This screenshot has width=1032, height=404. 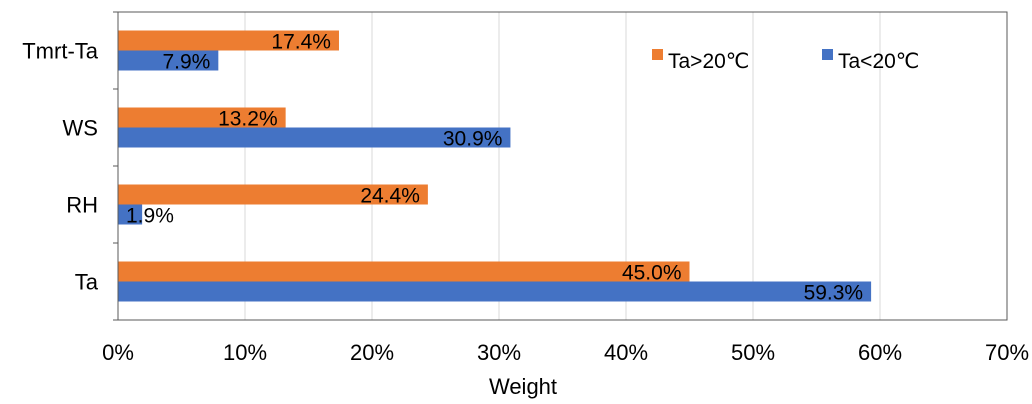 I want to click on x-tick-label: 50%, so click(x=753, y=352).